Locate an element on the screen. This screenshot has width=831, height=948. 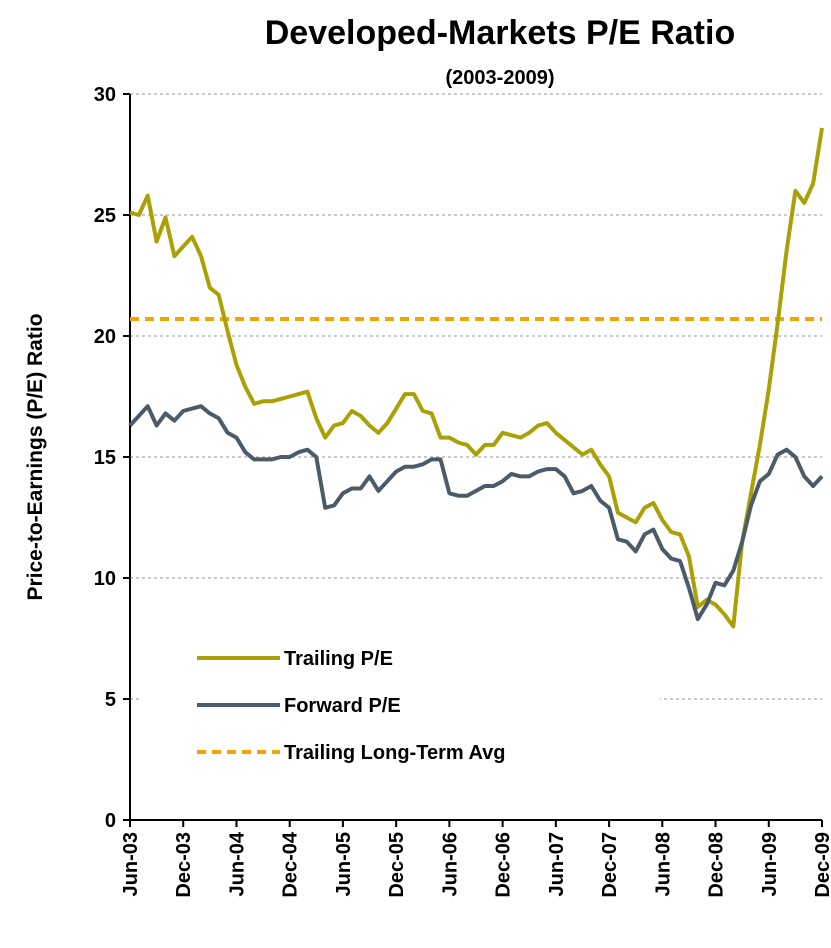
x-tick-label: Jun-04 is located at coordinates (237, 863).